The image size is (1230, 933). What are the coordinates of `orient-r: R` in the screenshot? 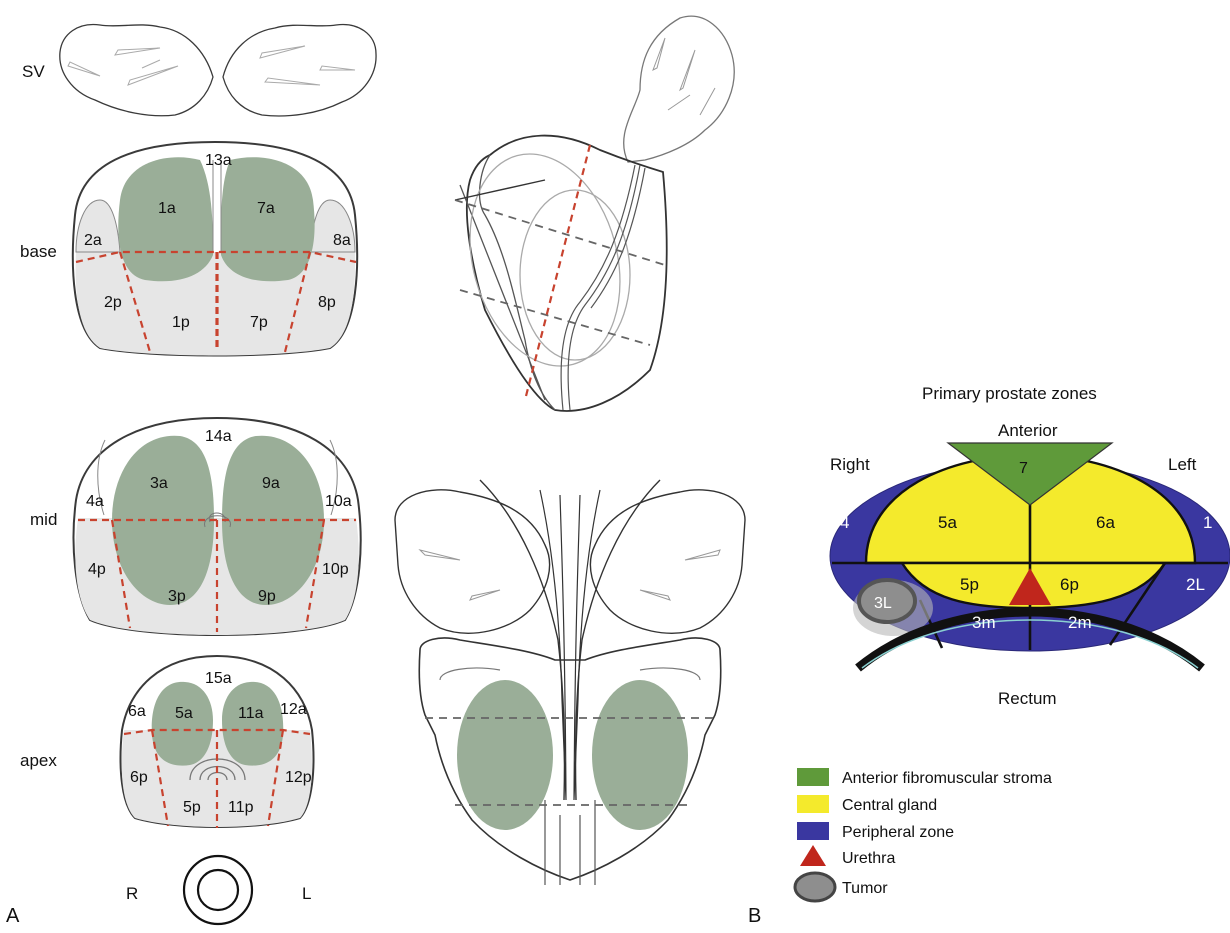 It's located at (132, 893).